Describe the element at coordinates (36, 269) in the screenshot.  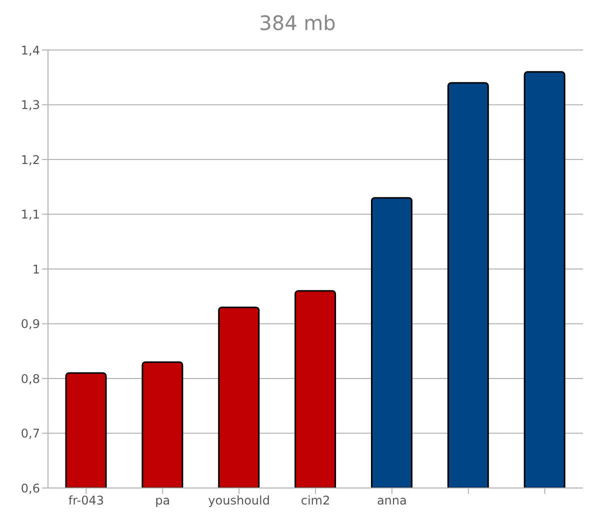
I see `y-tick-label: 1` at that location.